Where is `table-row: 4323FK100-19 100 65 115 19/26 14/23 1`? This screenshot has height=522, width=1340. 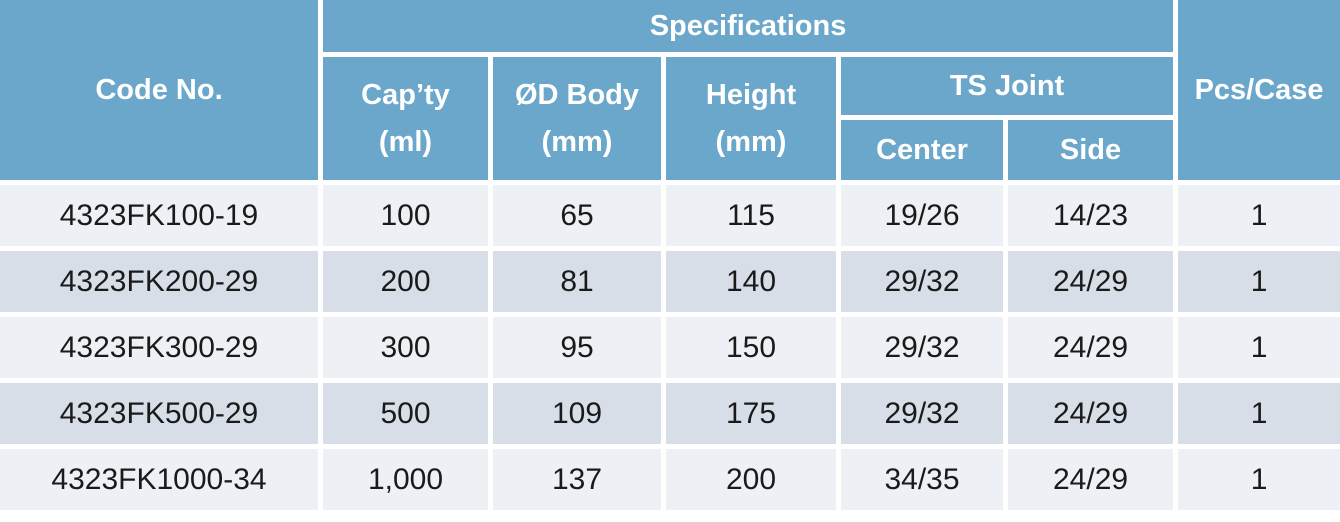 table-row: 4323FK100-19 100 65 115 19/26 14/23 1 is located at coordinates (670, 215).